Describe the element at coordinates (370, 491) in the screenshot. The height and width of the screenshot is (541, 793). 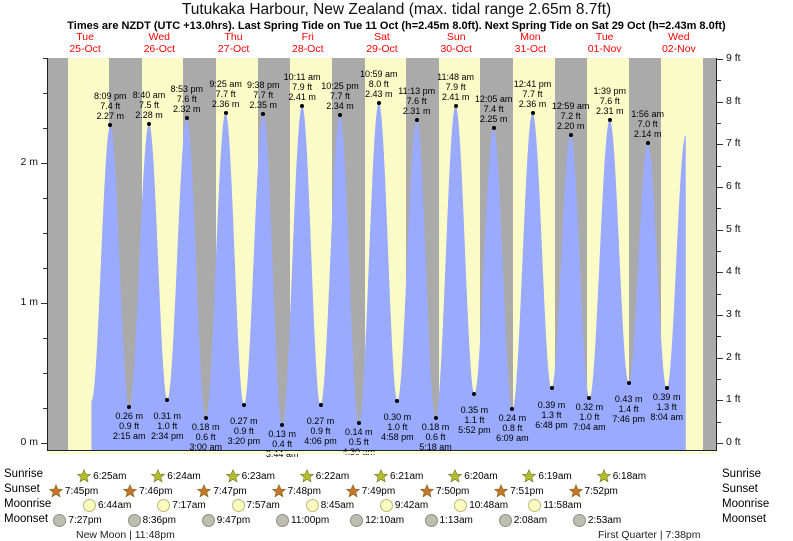
I see `astro-entry-sunset-5: 7:49pm` at that location.